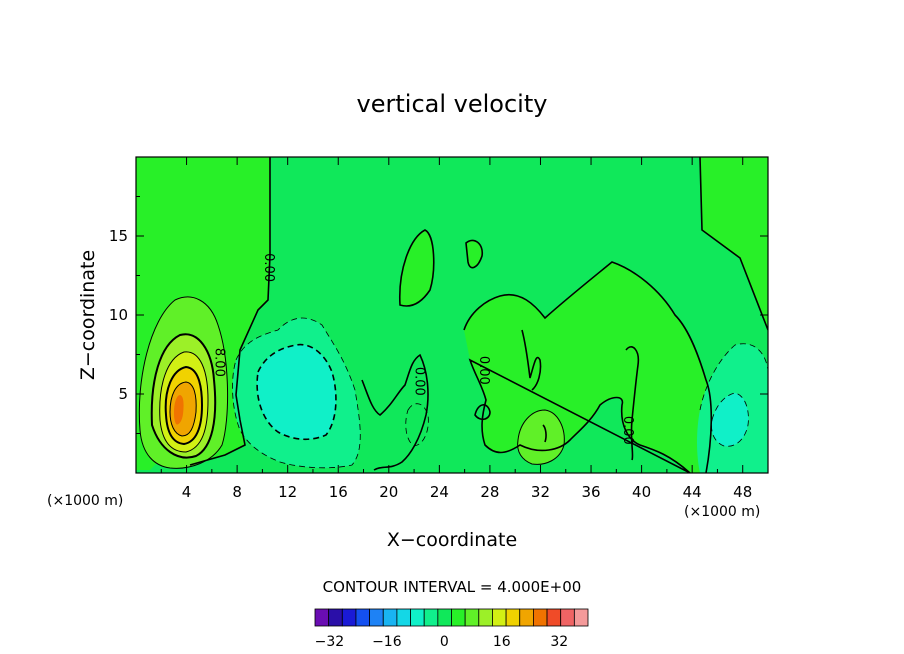 This screenshot has width=904, height=654. What do you see at coordinates (559, 642) in the screenshot?
I see `colorbar-tick-label: 32` at bounding box center [559, 642].